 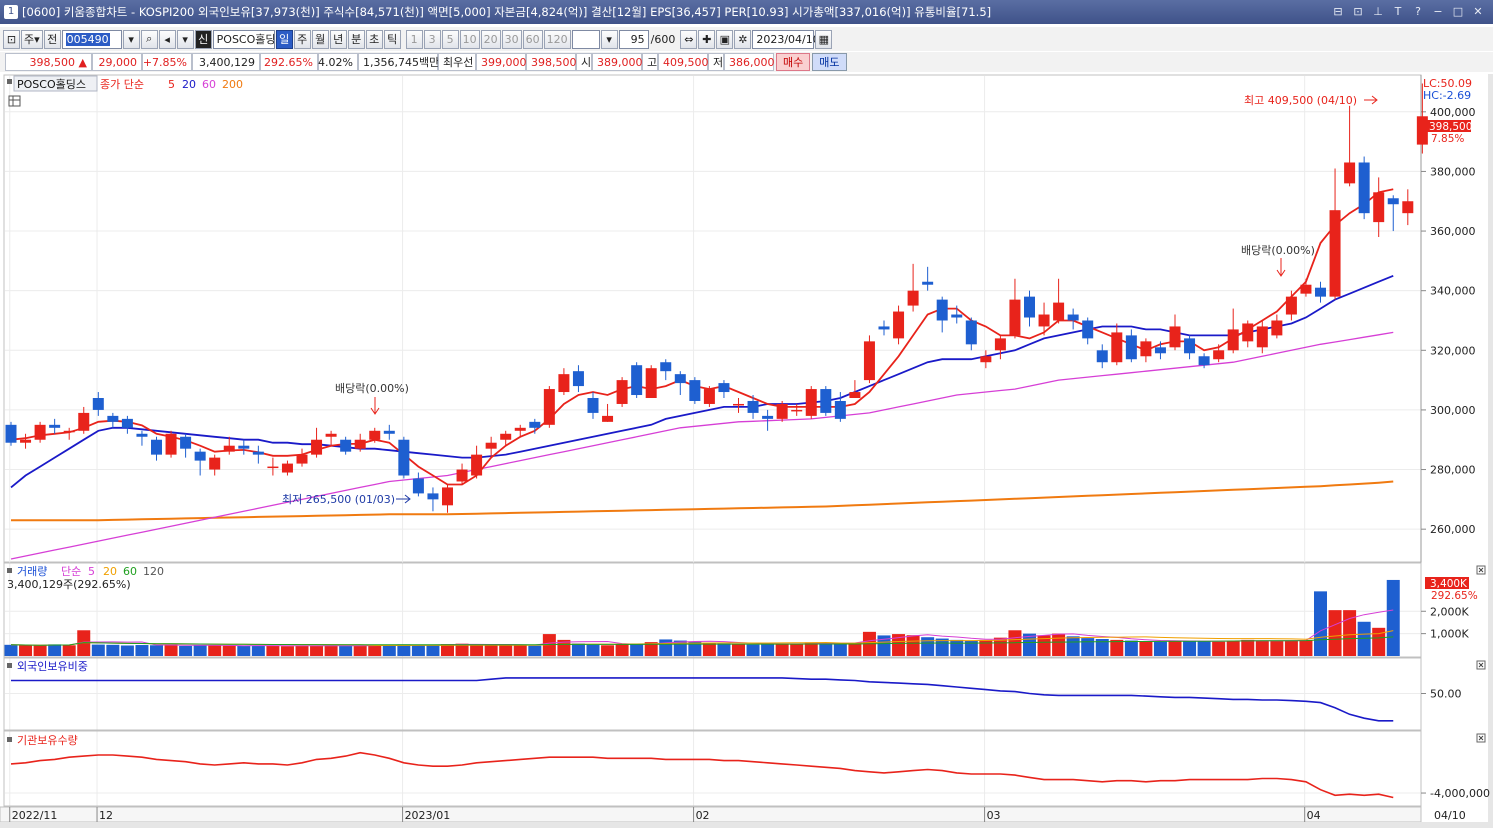 What do you see at coordinates (1378, 11) in the screenshot?
I see `pin-icon: ⊥` at bounding box center [1378, 11].